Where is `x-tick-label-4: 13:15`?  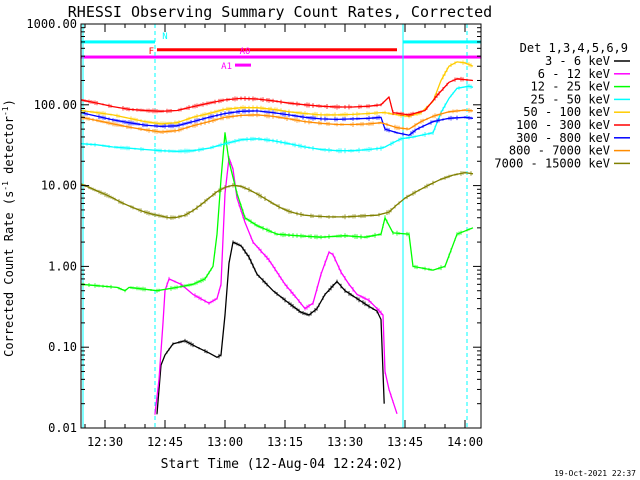
x-tick-label-4: 13:15 is located at coordinates (285, 442).